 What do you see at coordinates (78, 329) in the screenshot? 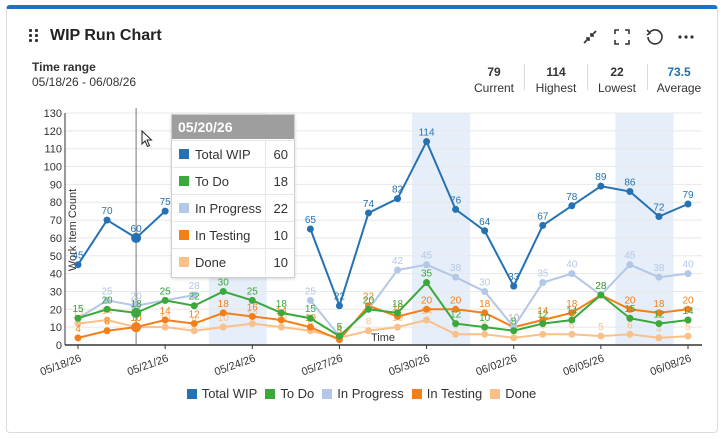
I see `data-label: 4` at bounding box center [78, 329].